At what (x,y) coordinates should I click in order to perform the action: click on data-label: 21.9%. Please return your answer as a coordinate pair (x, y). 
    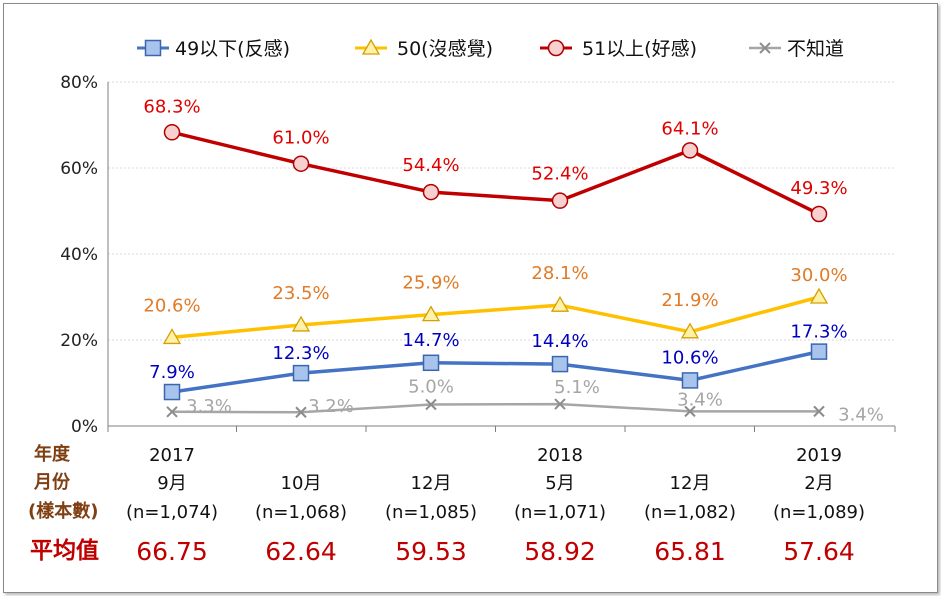
    Looking at the image, I should click on (689, 300).